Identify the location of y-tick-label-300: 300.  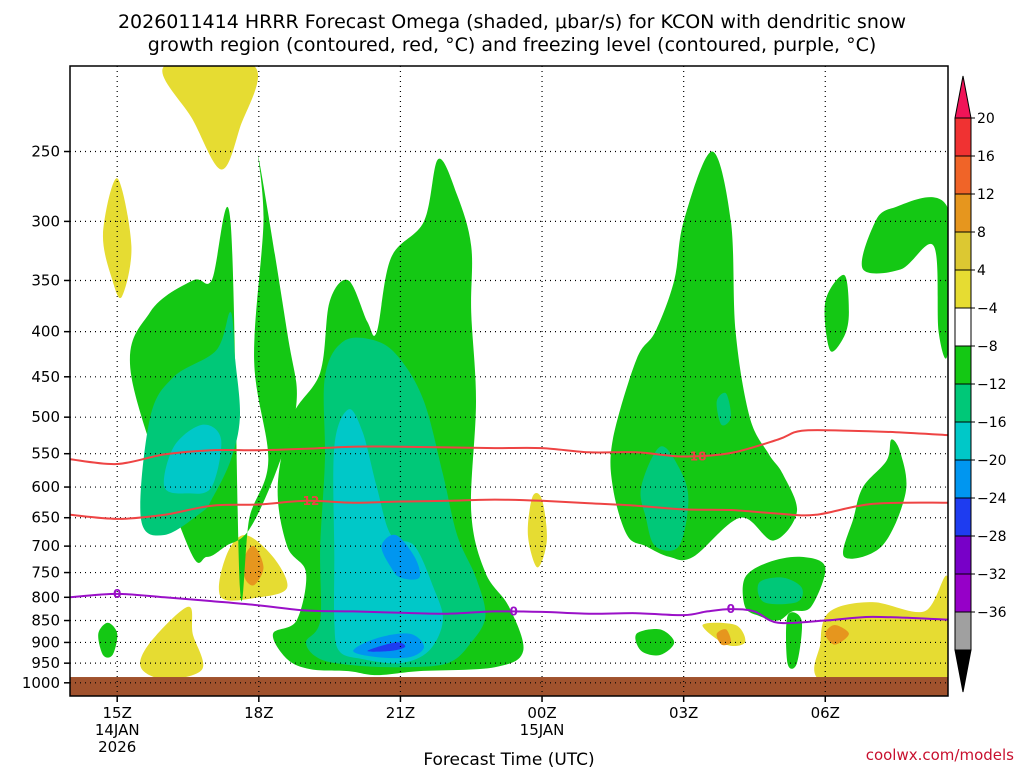
(45, 221).